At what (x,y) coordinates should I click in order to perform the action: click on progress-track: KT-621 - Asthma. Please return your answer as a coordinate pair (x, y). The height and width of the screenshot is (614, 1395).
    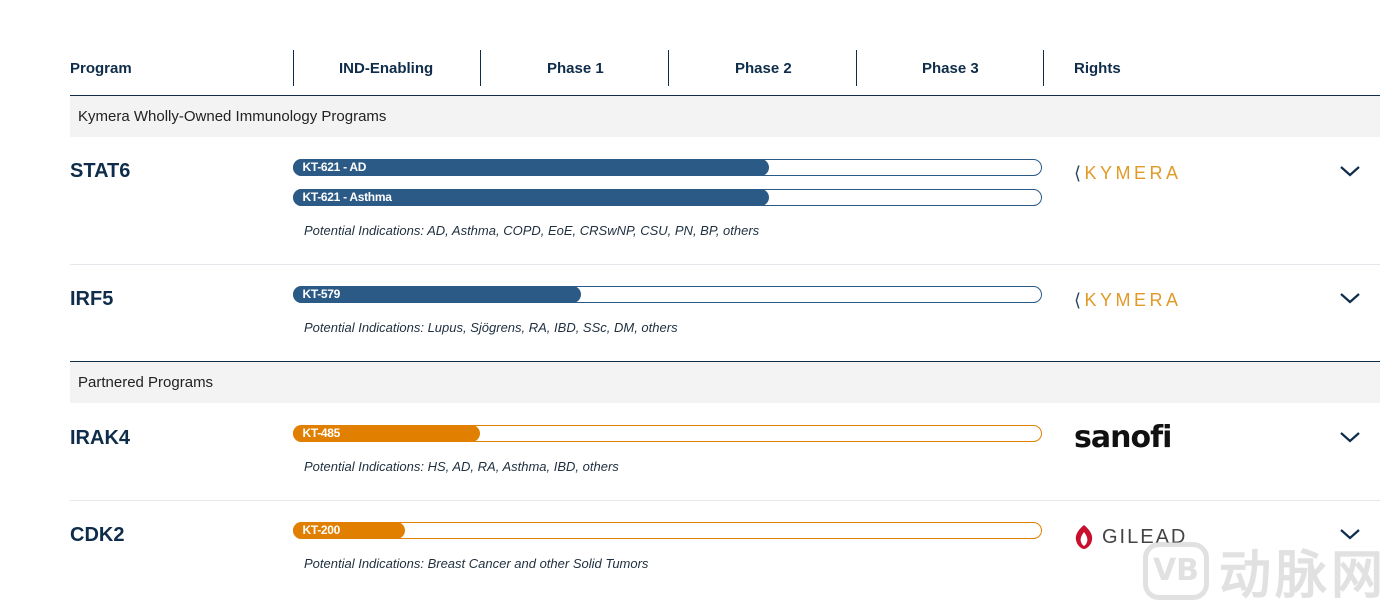
    Looking at the image, I should click on (667, 197).